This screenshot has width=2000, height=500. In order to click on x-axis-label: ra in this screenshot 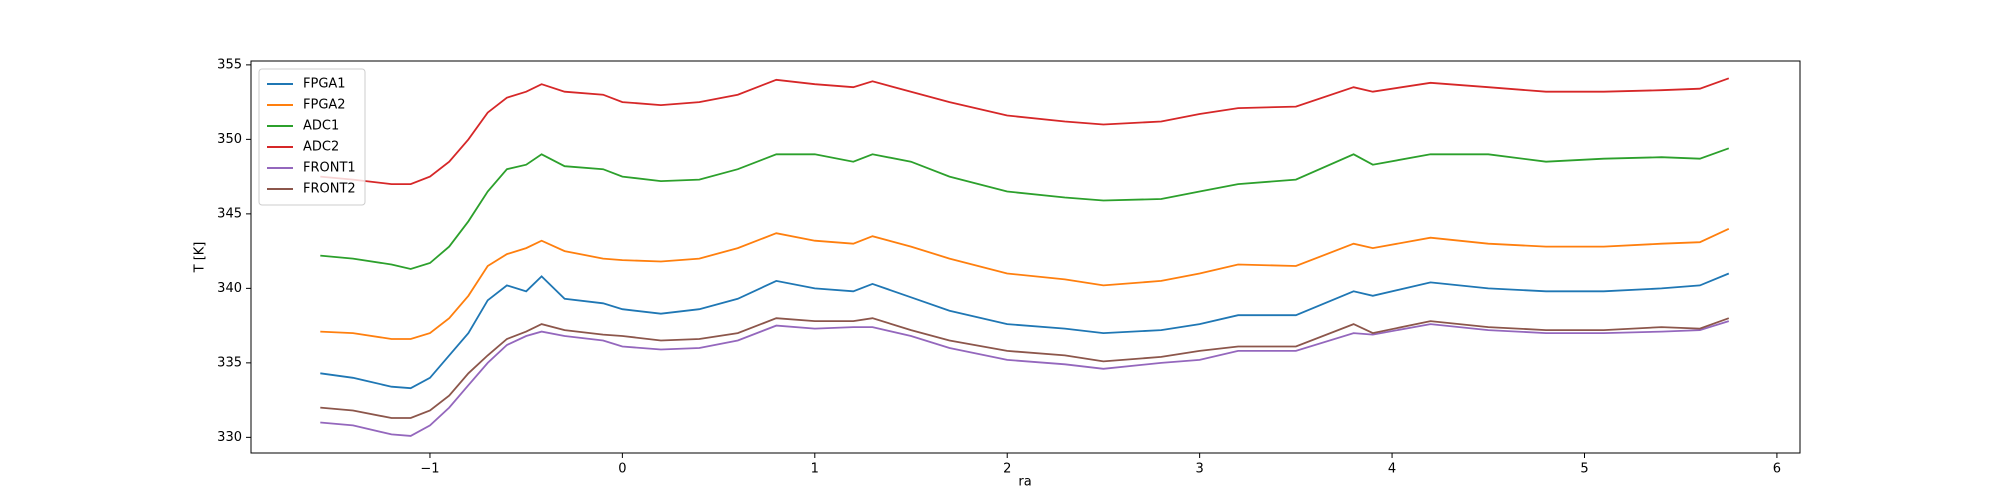, I will do `click(1024, 482)`.